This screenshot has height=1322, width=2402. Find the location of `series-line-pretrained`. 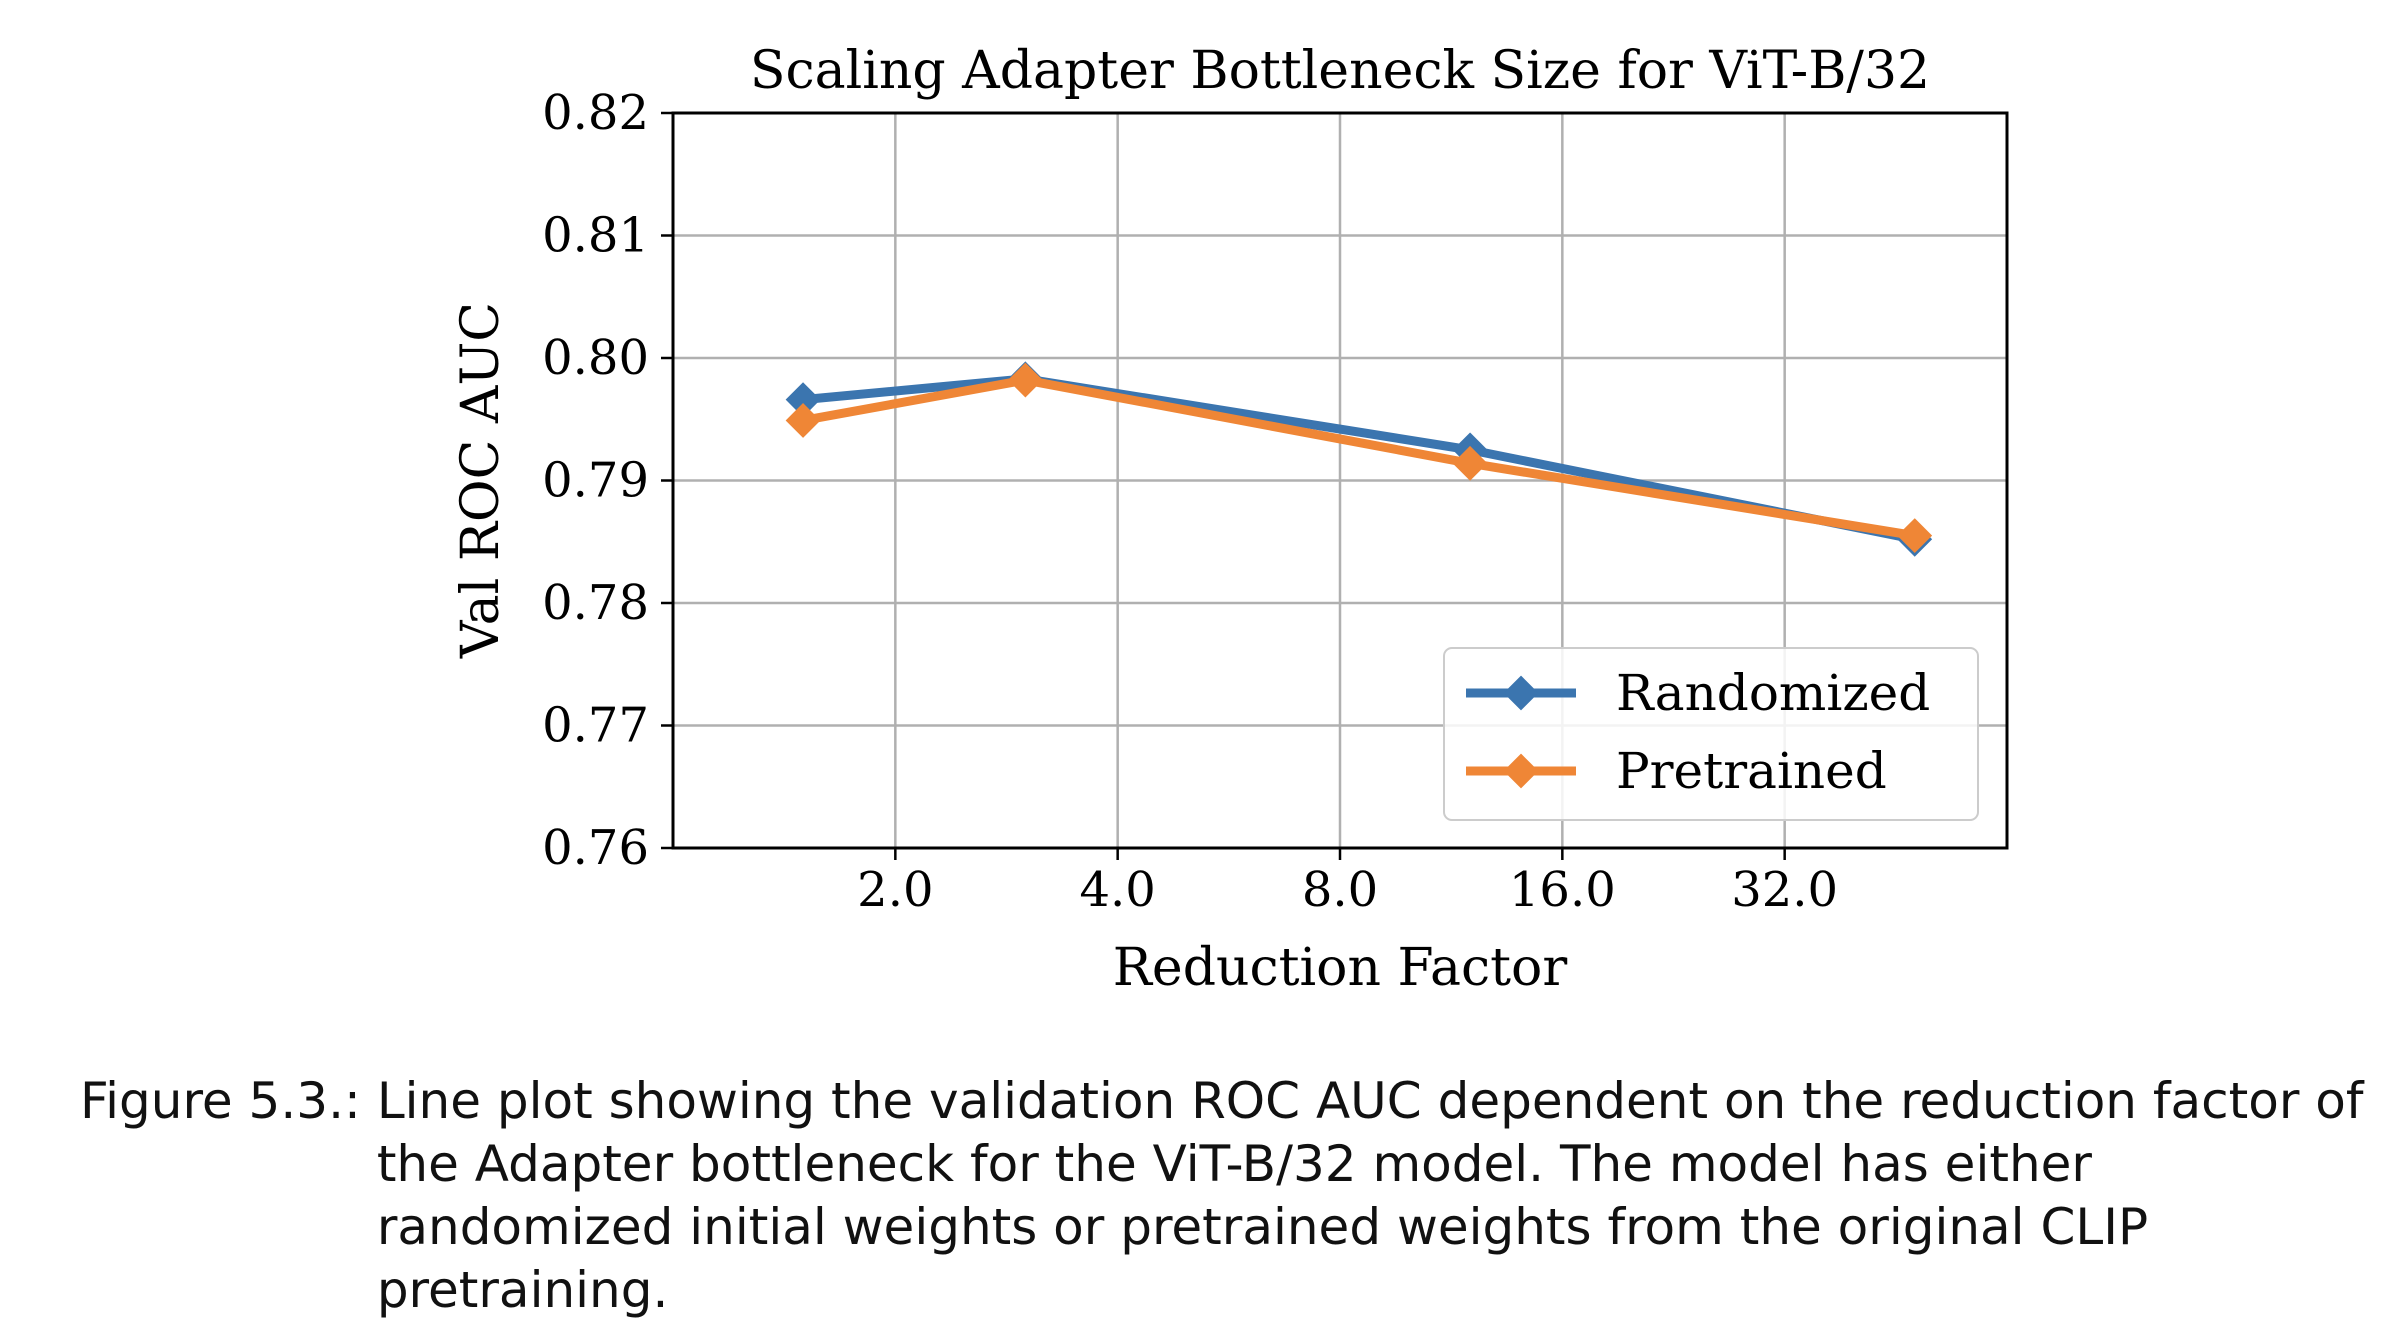

series-line-pretrained is located at coordinates (1359, 458).